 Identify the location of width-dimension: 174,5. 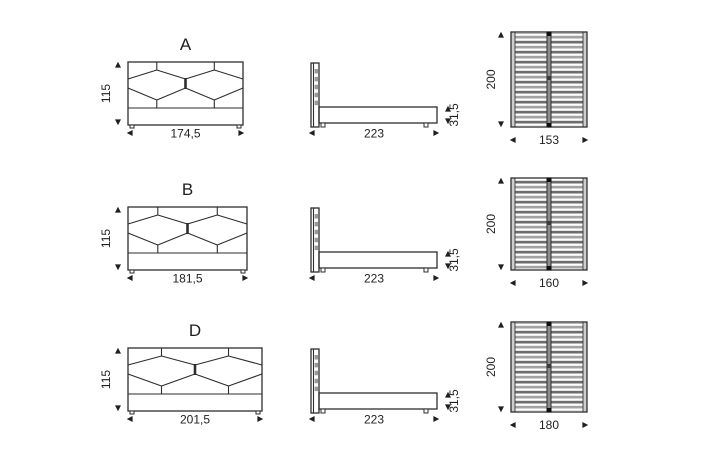
(185, 134).